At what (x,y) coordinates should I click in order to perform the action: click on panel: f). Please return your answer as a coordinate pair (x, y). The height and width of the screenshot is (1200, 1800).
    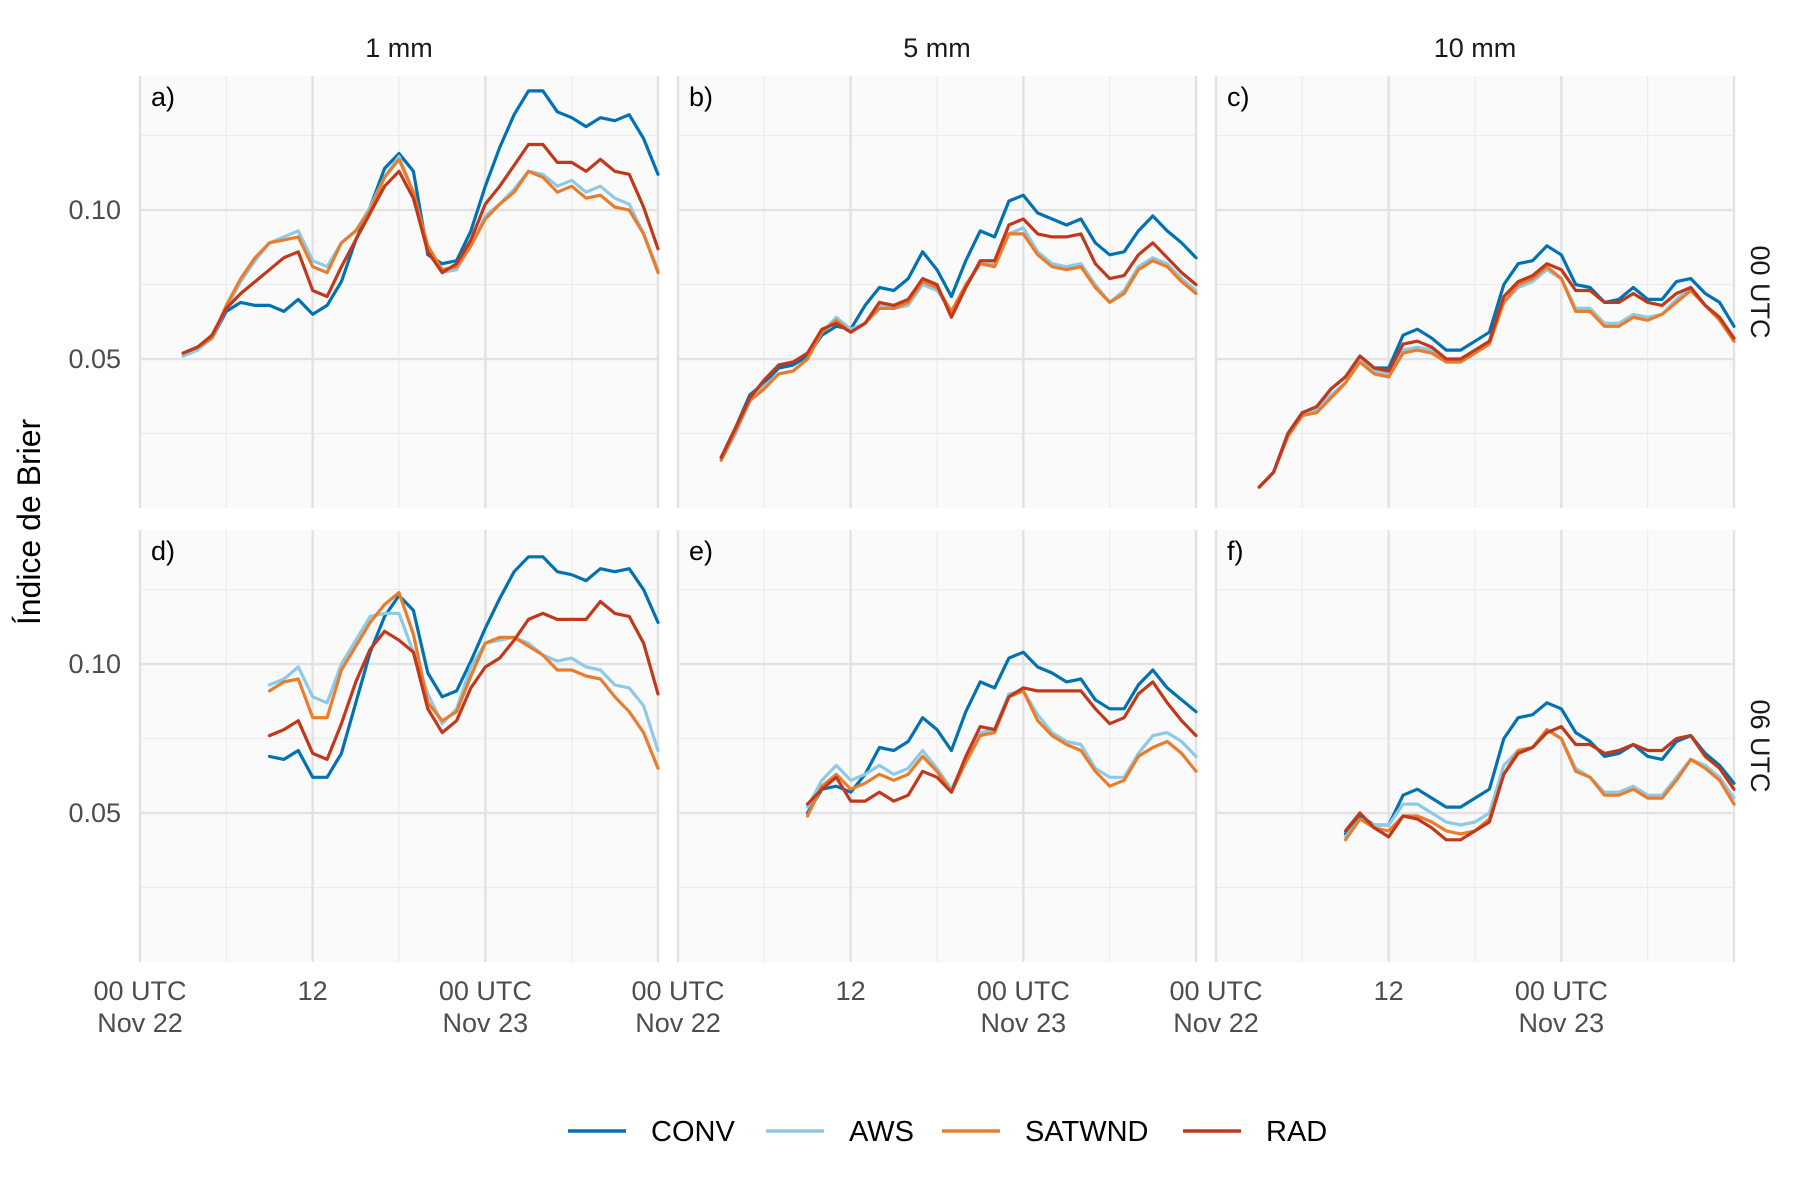
    Looking at the image, I should click on (1475, 746).